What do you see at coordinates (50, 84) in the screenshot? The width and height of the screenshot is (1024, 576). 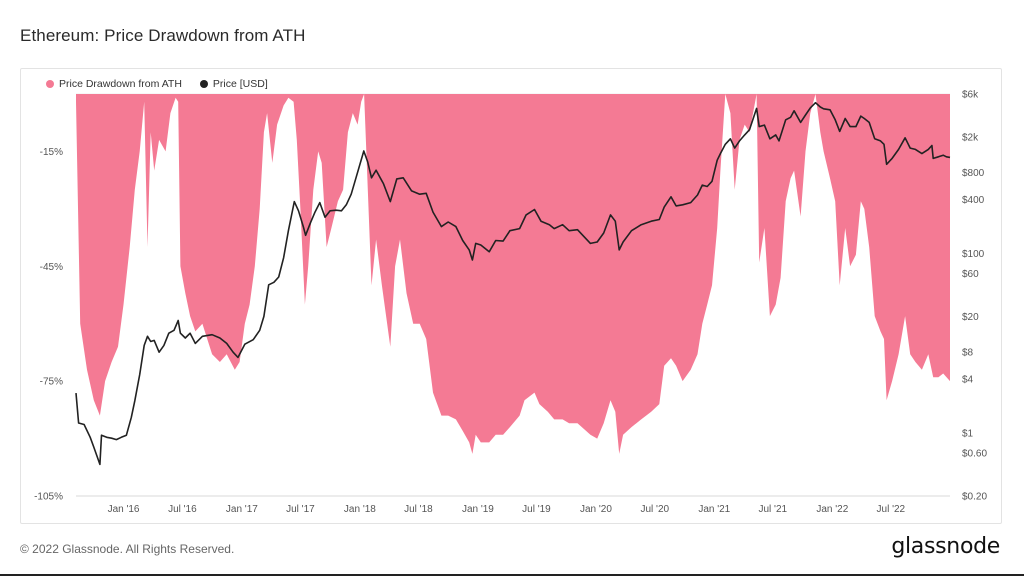 I see `legend-swatch-drawdown` at bounding box center [50, 84].